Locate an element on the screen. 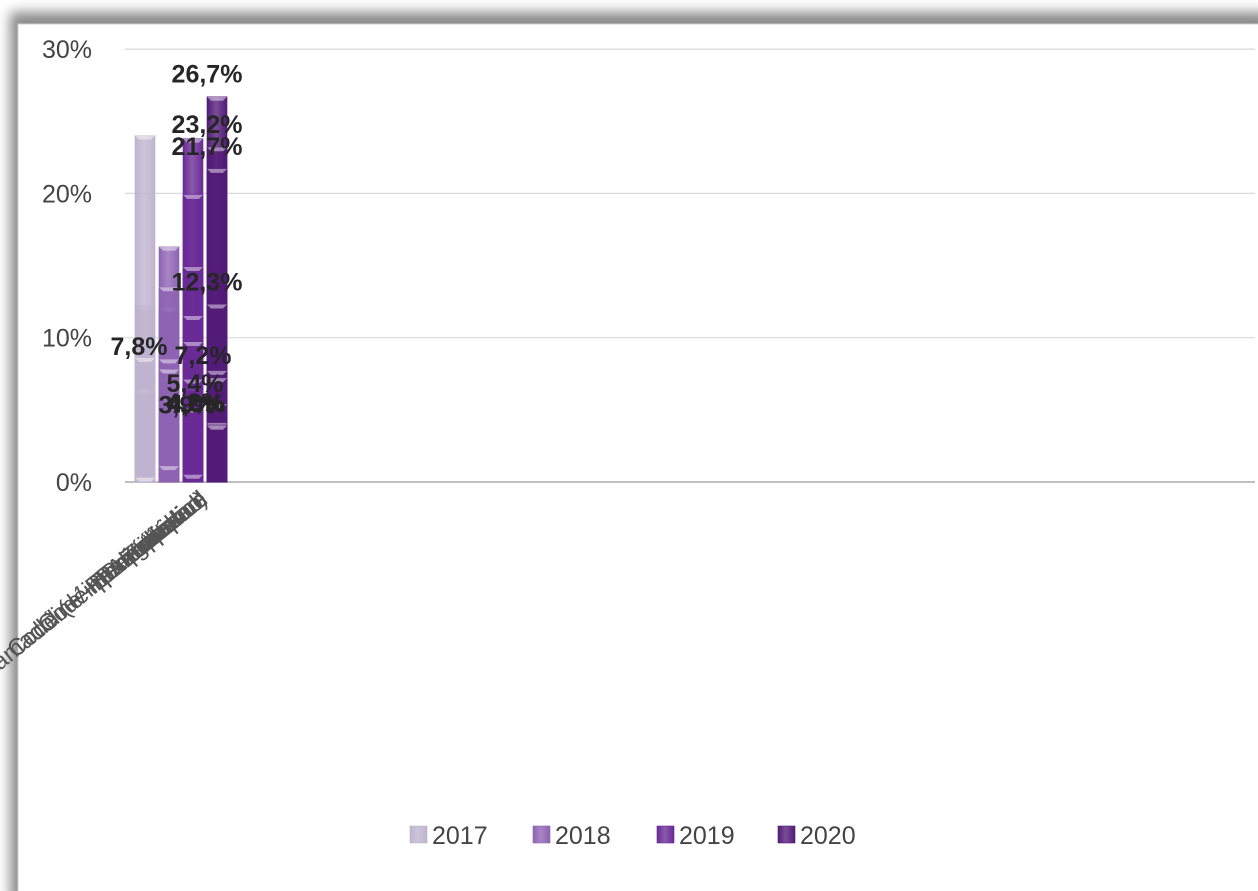  data-label: 3,9% is located at coordinates (187, 406).